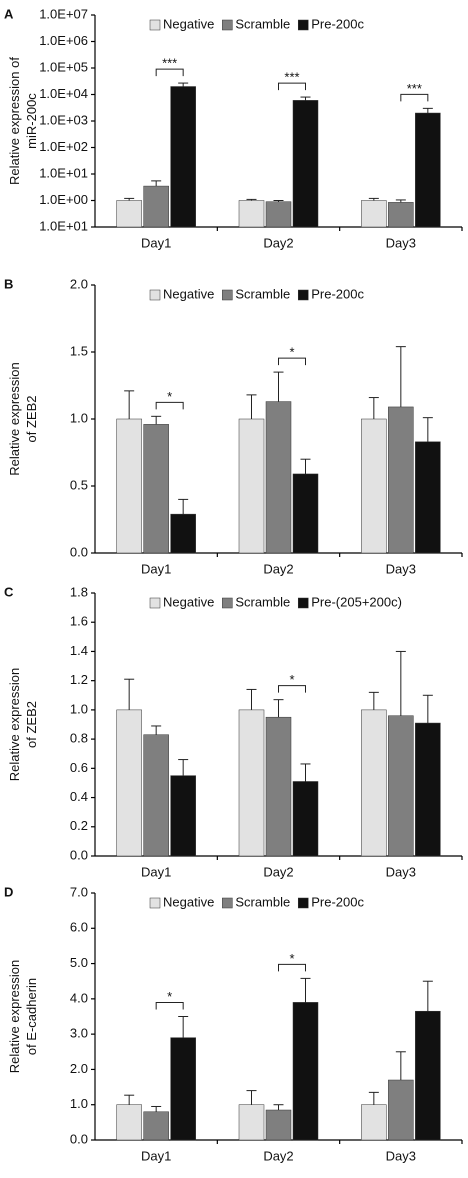 Image resolution: width=468 pixels, height=1178 pixels. What do you see at coordinates (31, 121) in the screenshot?
I see `y-axis-label-line: miR-200c` at bounding box center [31, 121].